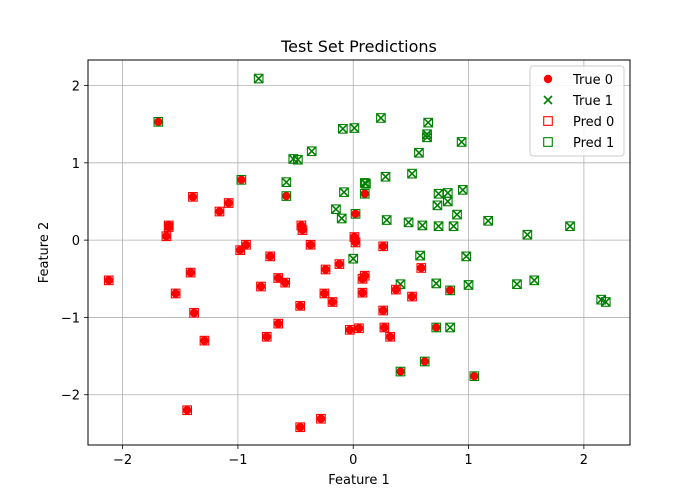 The height and width of the screenshot is (500, 700). What do you see at coordinates (578, 80) in the screenshot?
I see `legend-item: True 0` at bounding box center [578, 80].